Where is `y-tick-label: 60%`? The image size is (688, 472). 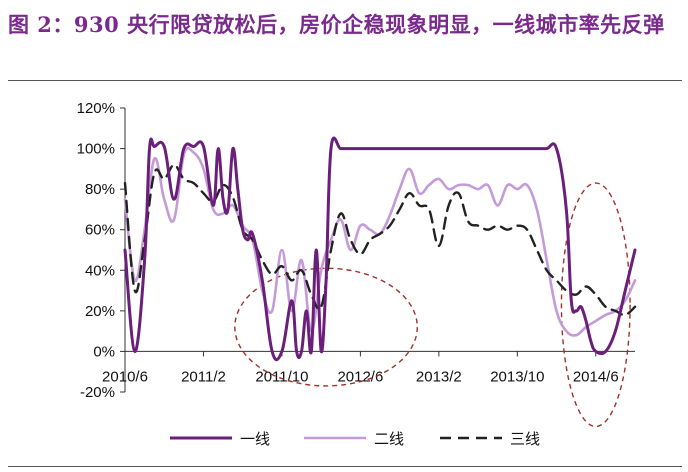
y-tick-label: 60% is located at coordinates (100, 230).